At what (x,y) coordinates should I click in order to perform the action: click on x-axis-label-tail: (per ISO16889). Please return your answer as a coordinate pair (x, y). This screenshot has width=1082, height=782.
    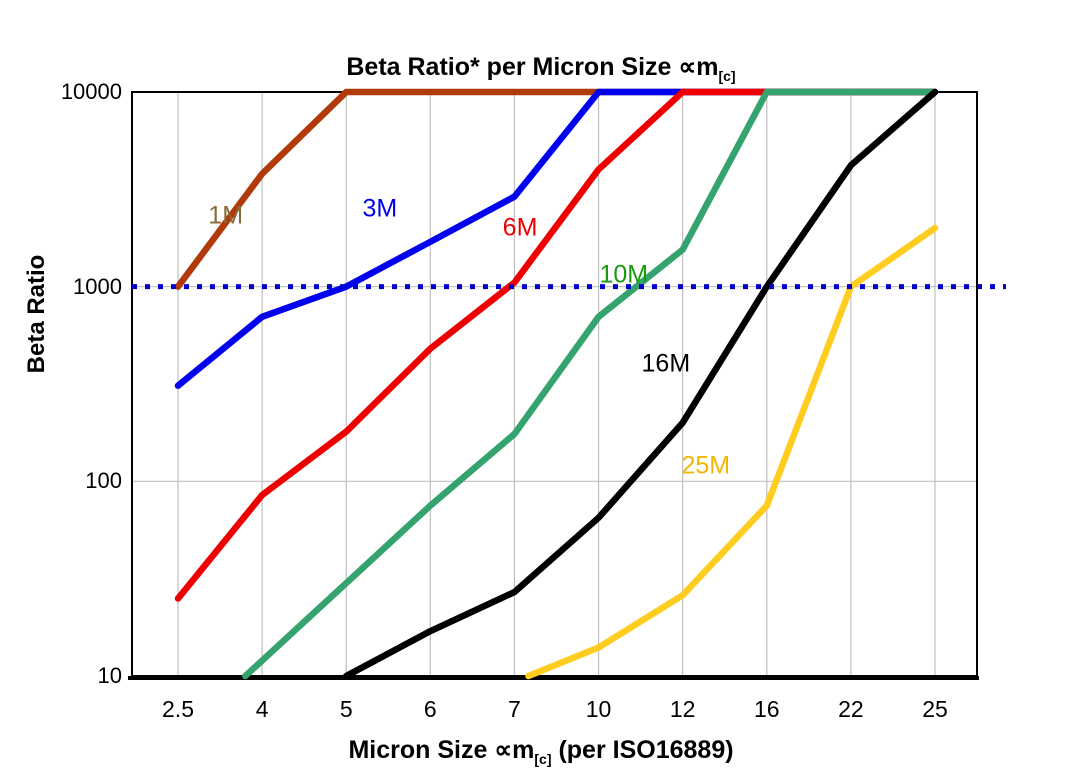
    Looking at the image, I should click on (642, 750).